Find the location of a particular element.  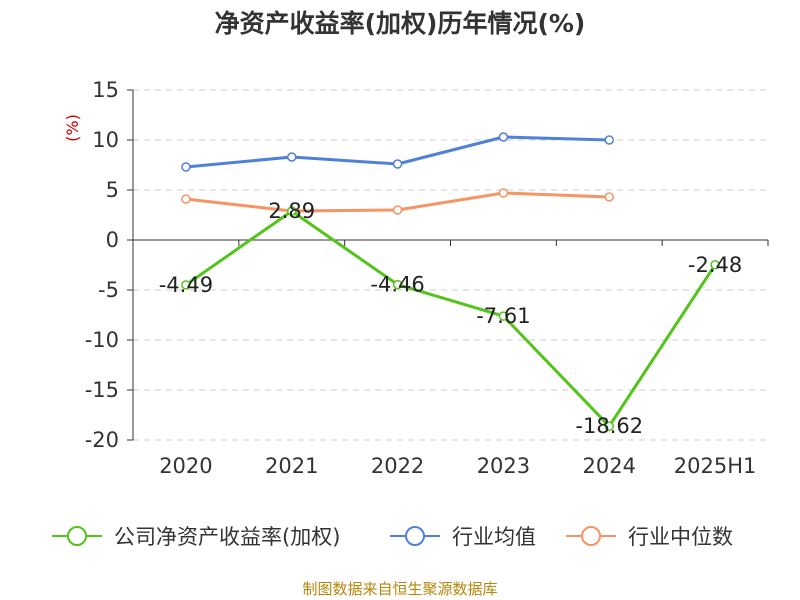

y-tick-label: 10 is located at coordinates (105, 140).